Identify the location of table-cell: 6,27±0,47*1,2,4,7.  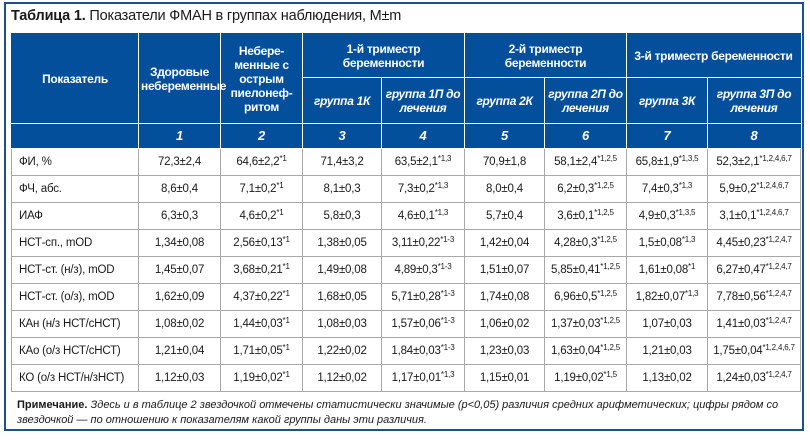
(754, 270).